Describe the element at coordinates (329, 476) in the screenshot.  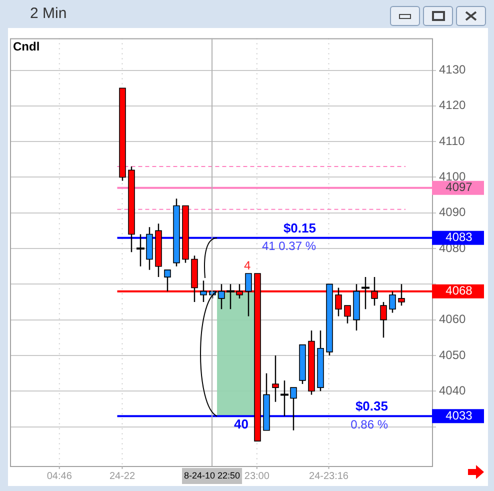
I see `x-tick-label: 24-23:16` at that location.